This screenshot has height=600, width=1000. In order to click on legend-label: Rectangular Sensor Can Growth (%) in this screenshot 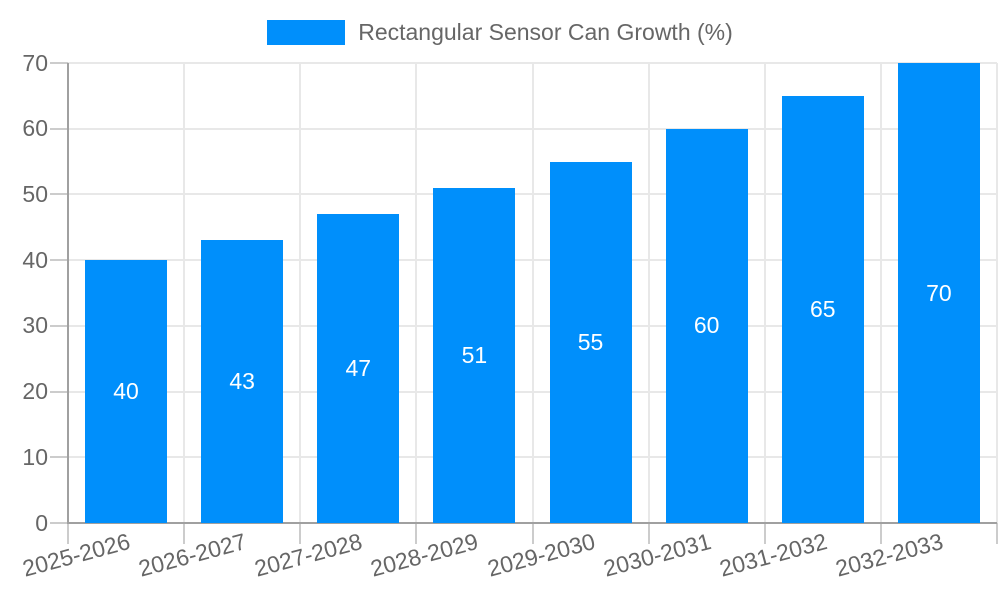, I will do `click(545, 32)`.